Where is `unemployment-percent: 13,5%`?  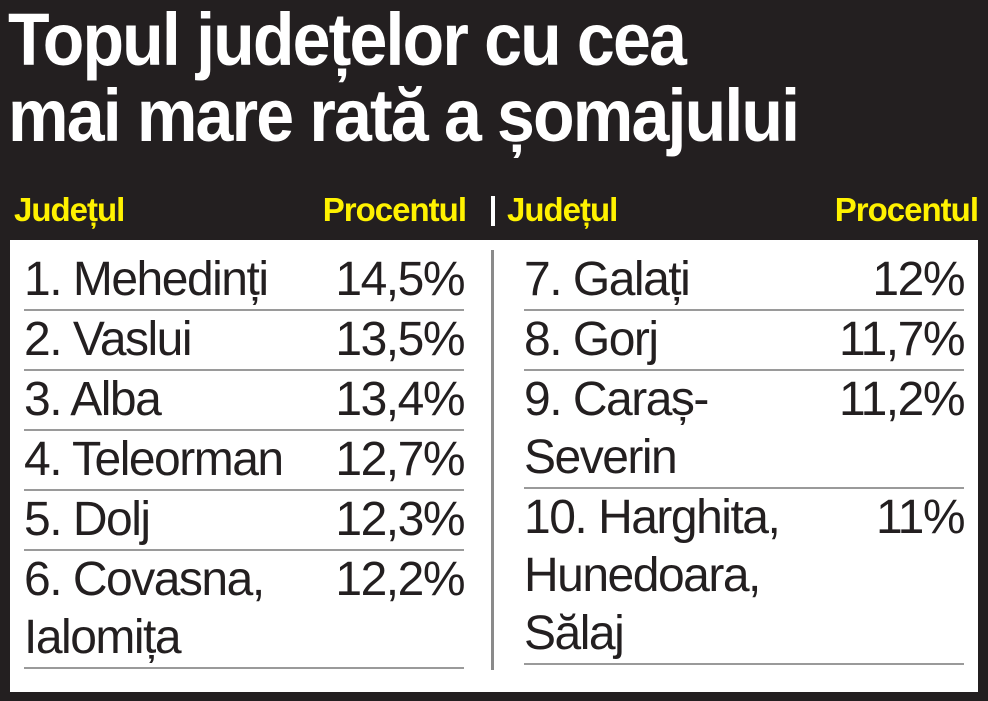
unemployment-percent: 13,5% is located at coordinates (400, 339).